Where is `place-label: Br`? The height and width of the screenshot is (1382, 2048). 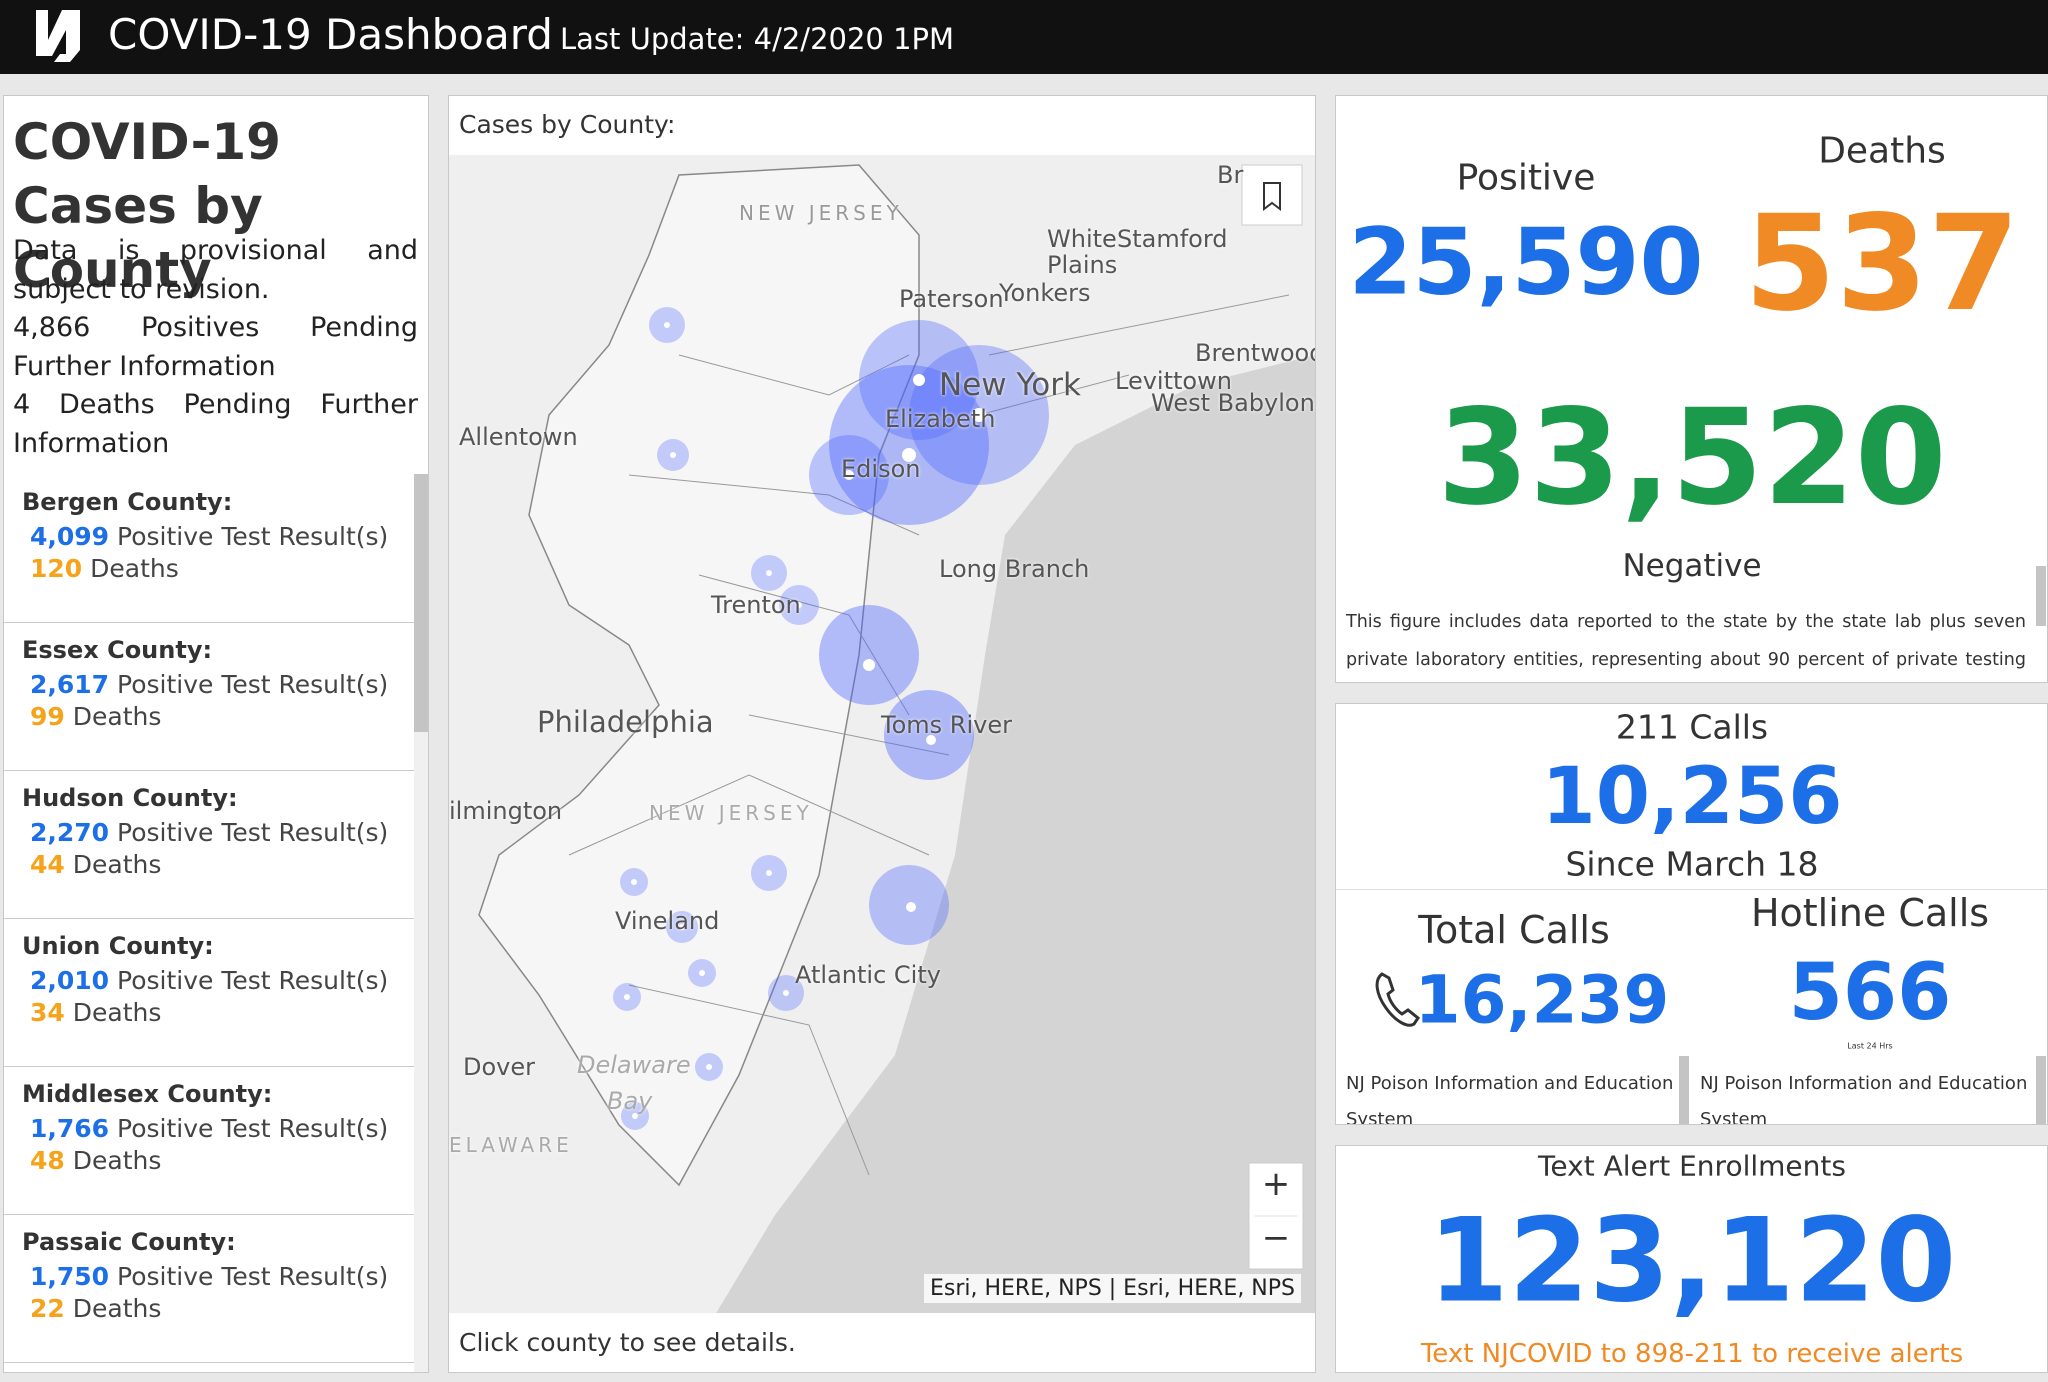 place-label: Br is located at coordinates (1230, 175).